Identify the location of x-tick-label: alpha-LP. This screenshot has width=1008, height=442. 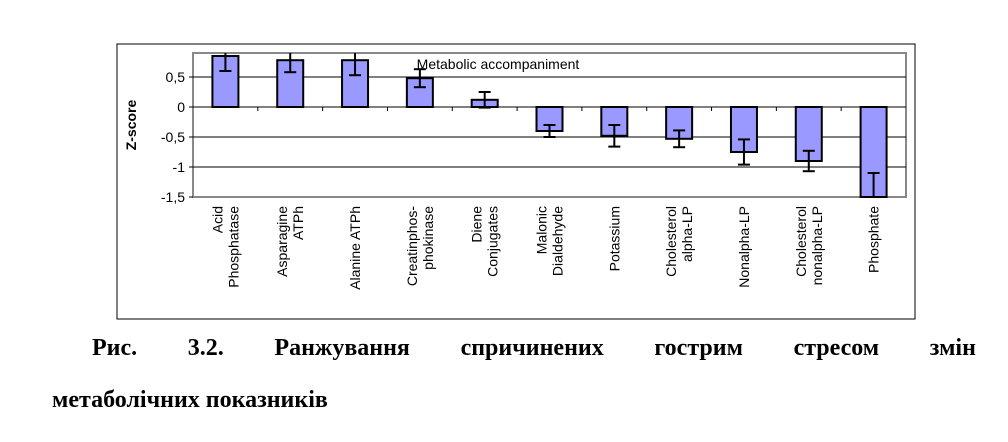
(687, 234).